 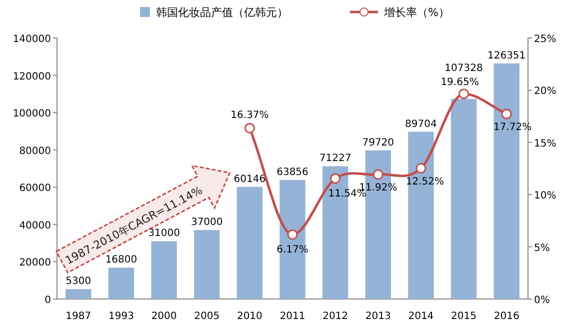 What do you see at coordinates (47, 300) in the screenshot?
I see `y-tick-label: 0` at bounding box center [47, 300].